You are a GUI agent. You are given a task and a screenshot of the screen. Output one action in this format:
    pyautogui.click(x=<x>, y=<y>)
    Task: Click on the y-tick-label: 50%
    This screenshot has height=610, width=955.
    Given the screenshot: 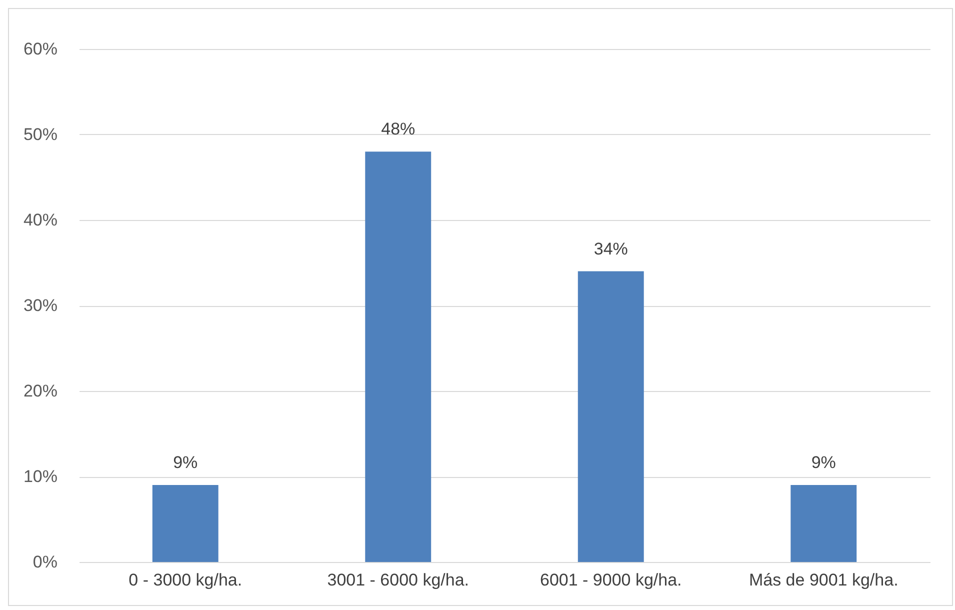 What is the action you would take?
    pyautogui.click(x=40, y=134)
    